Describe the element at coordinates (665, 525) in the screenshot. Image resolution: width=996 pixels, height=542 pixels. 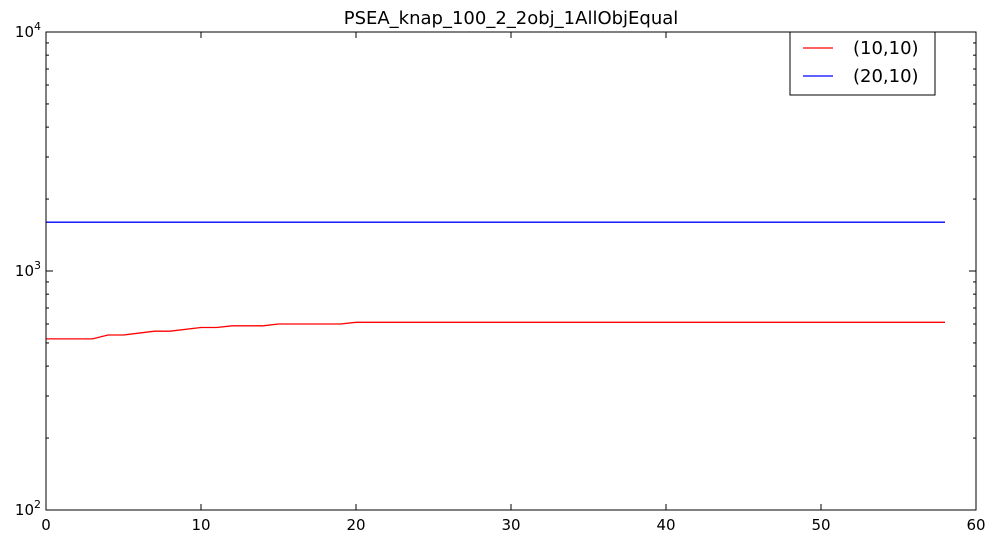
I see `x-tick-label: 40` at that location.